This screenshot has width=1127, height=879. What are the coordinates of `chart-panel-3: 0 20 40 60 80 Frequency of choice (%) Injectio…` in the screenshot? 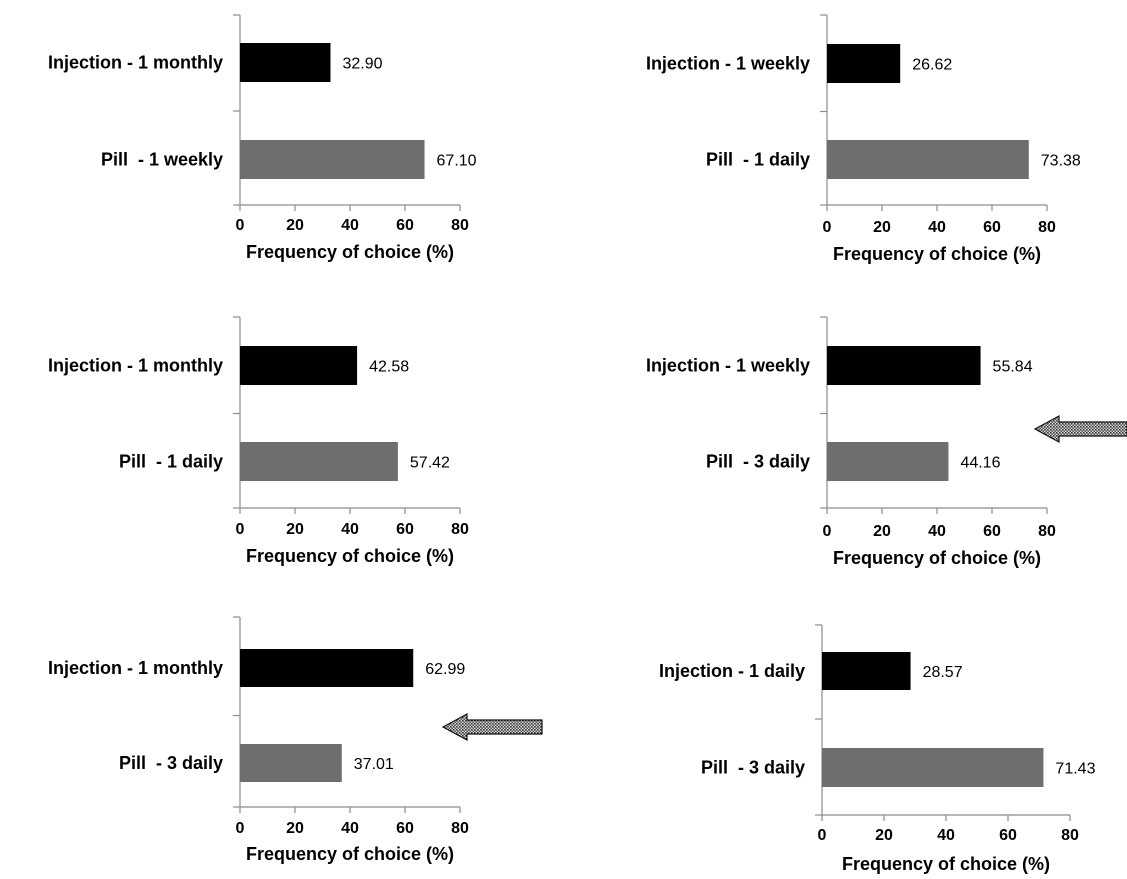 It's located at (258, 441).